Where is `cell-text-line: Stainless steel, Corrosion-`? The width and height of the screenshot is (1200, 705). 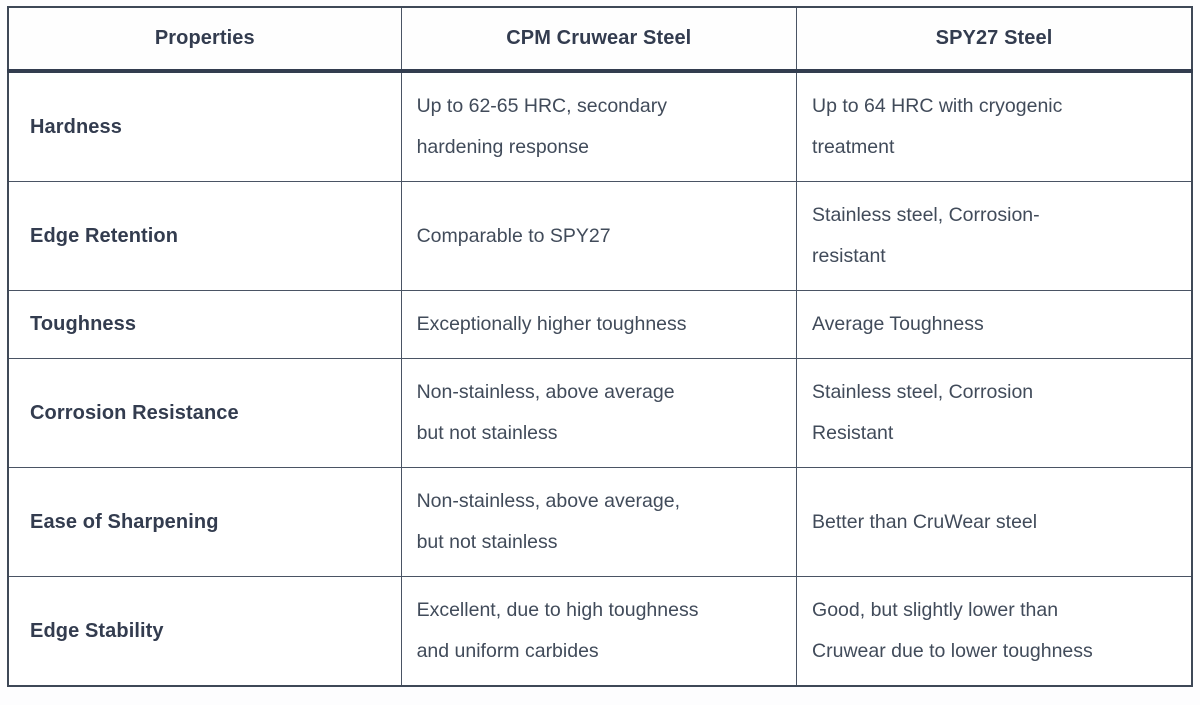
cell-text-line: Stainless steel, Corrosion- is located at coordinates (926, 215).